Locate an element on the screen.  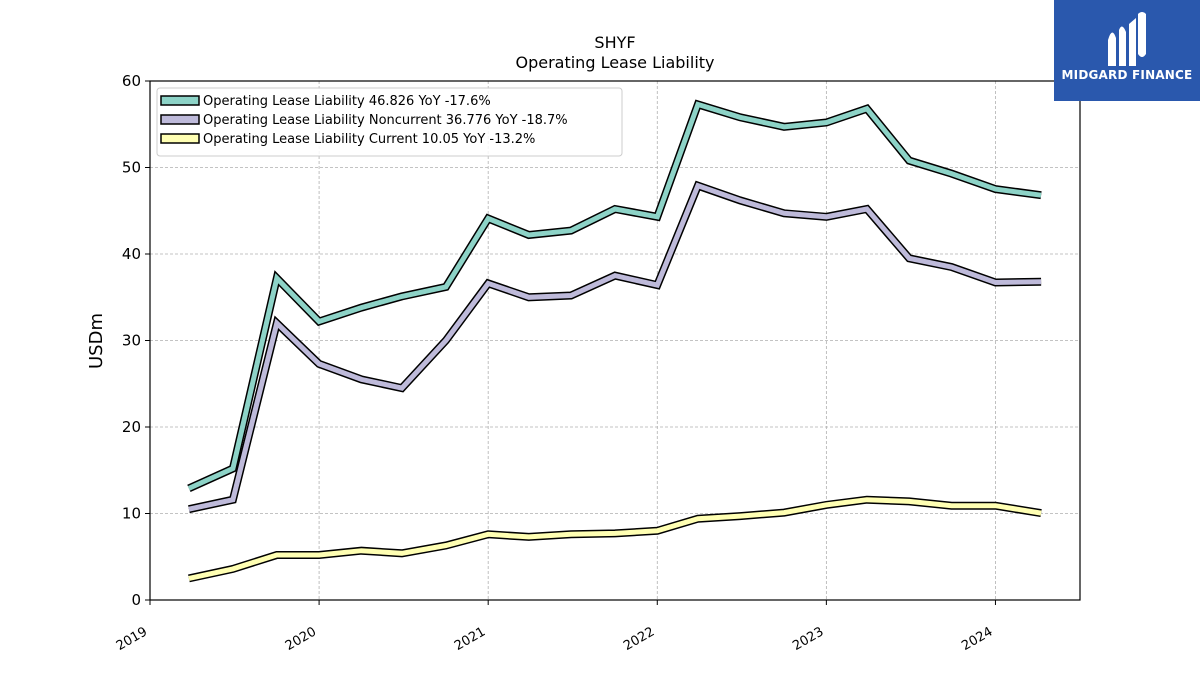
legend-box is located at coordinates (389, 122).